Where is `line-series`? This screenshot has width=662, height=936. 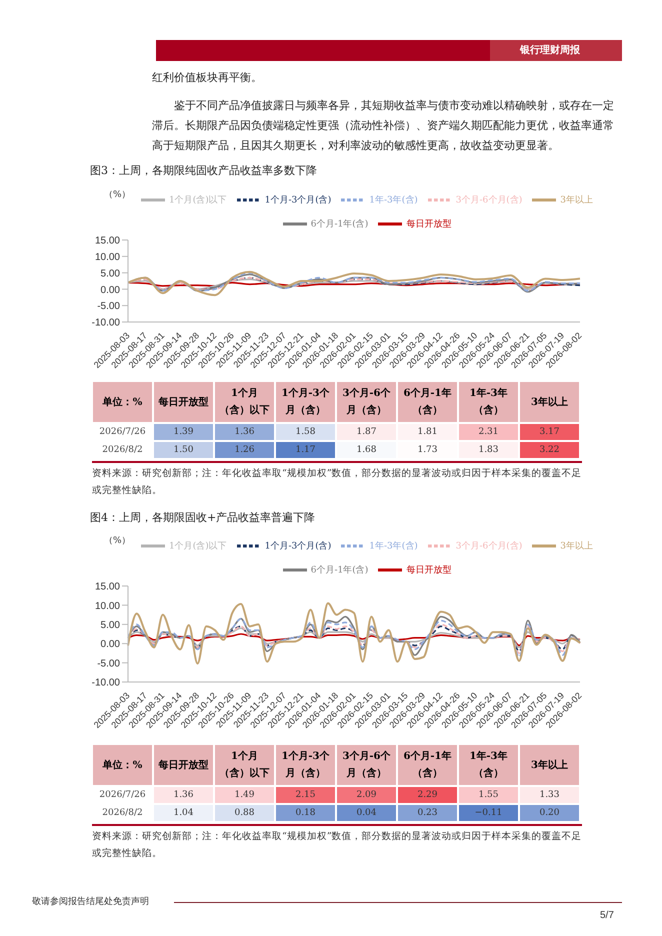
line-series is located at coordinates (354, 633).